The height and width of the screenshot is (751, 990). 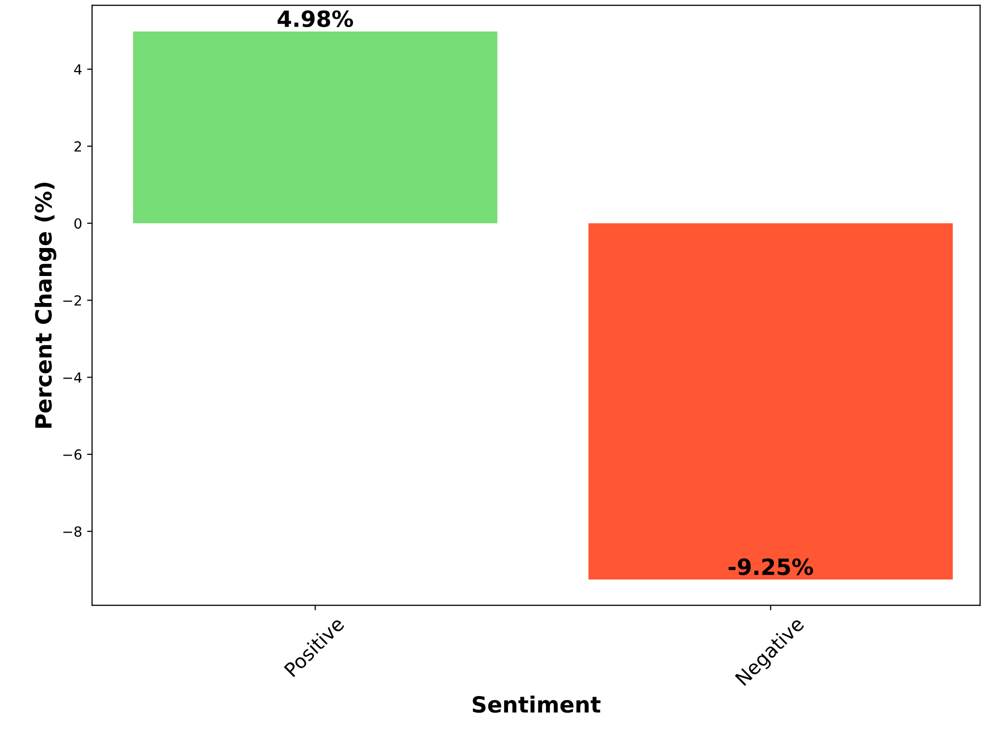 What do you see at coordinates (771, 567) in the screenshot?
I see `data-label: -9.25%` at bounding box center [771, 567].